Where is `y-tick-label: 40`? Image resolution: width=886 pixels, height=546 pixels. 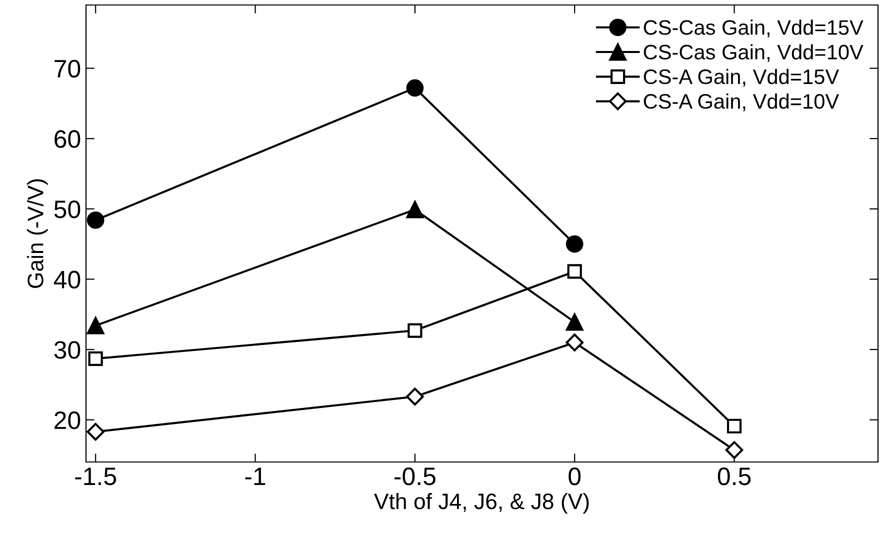
y-tick-label: 40 is located at coordinates (67, 279).